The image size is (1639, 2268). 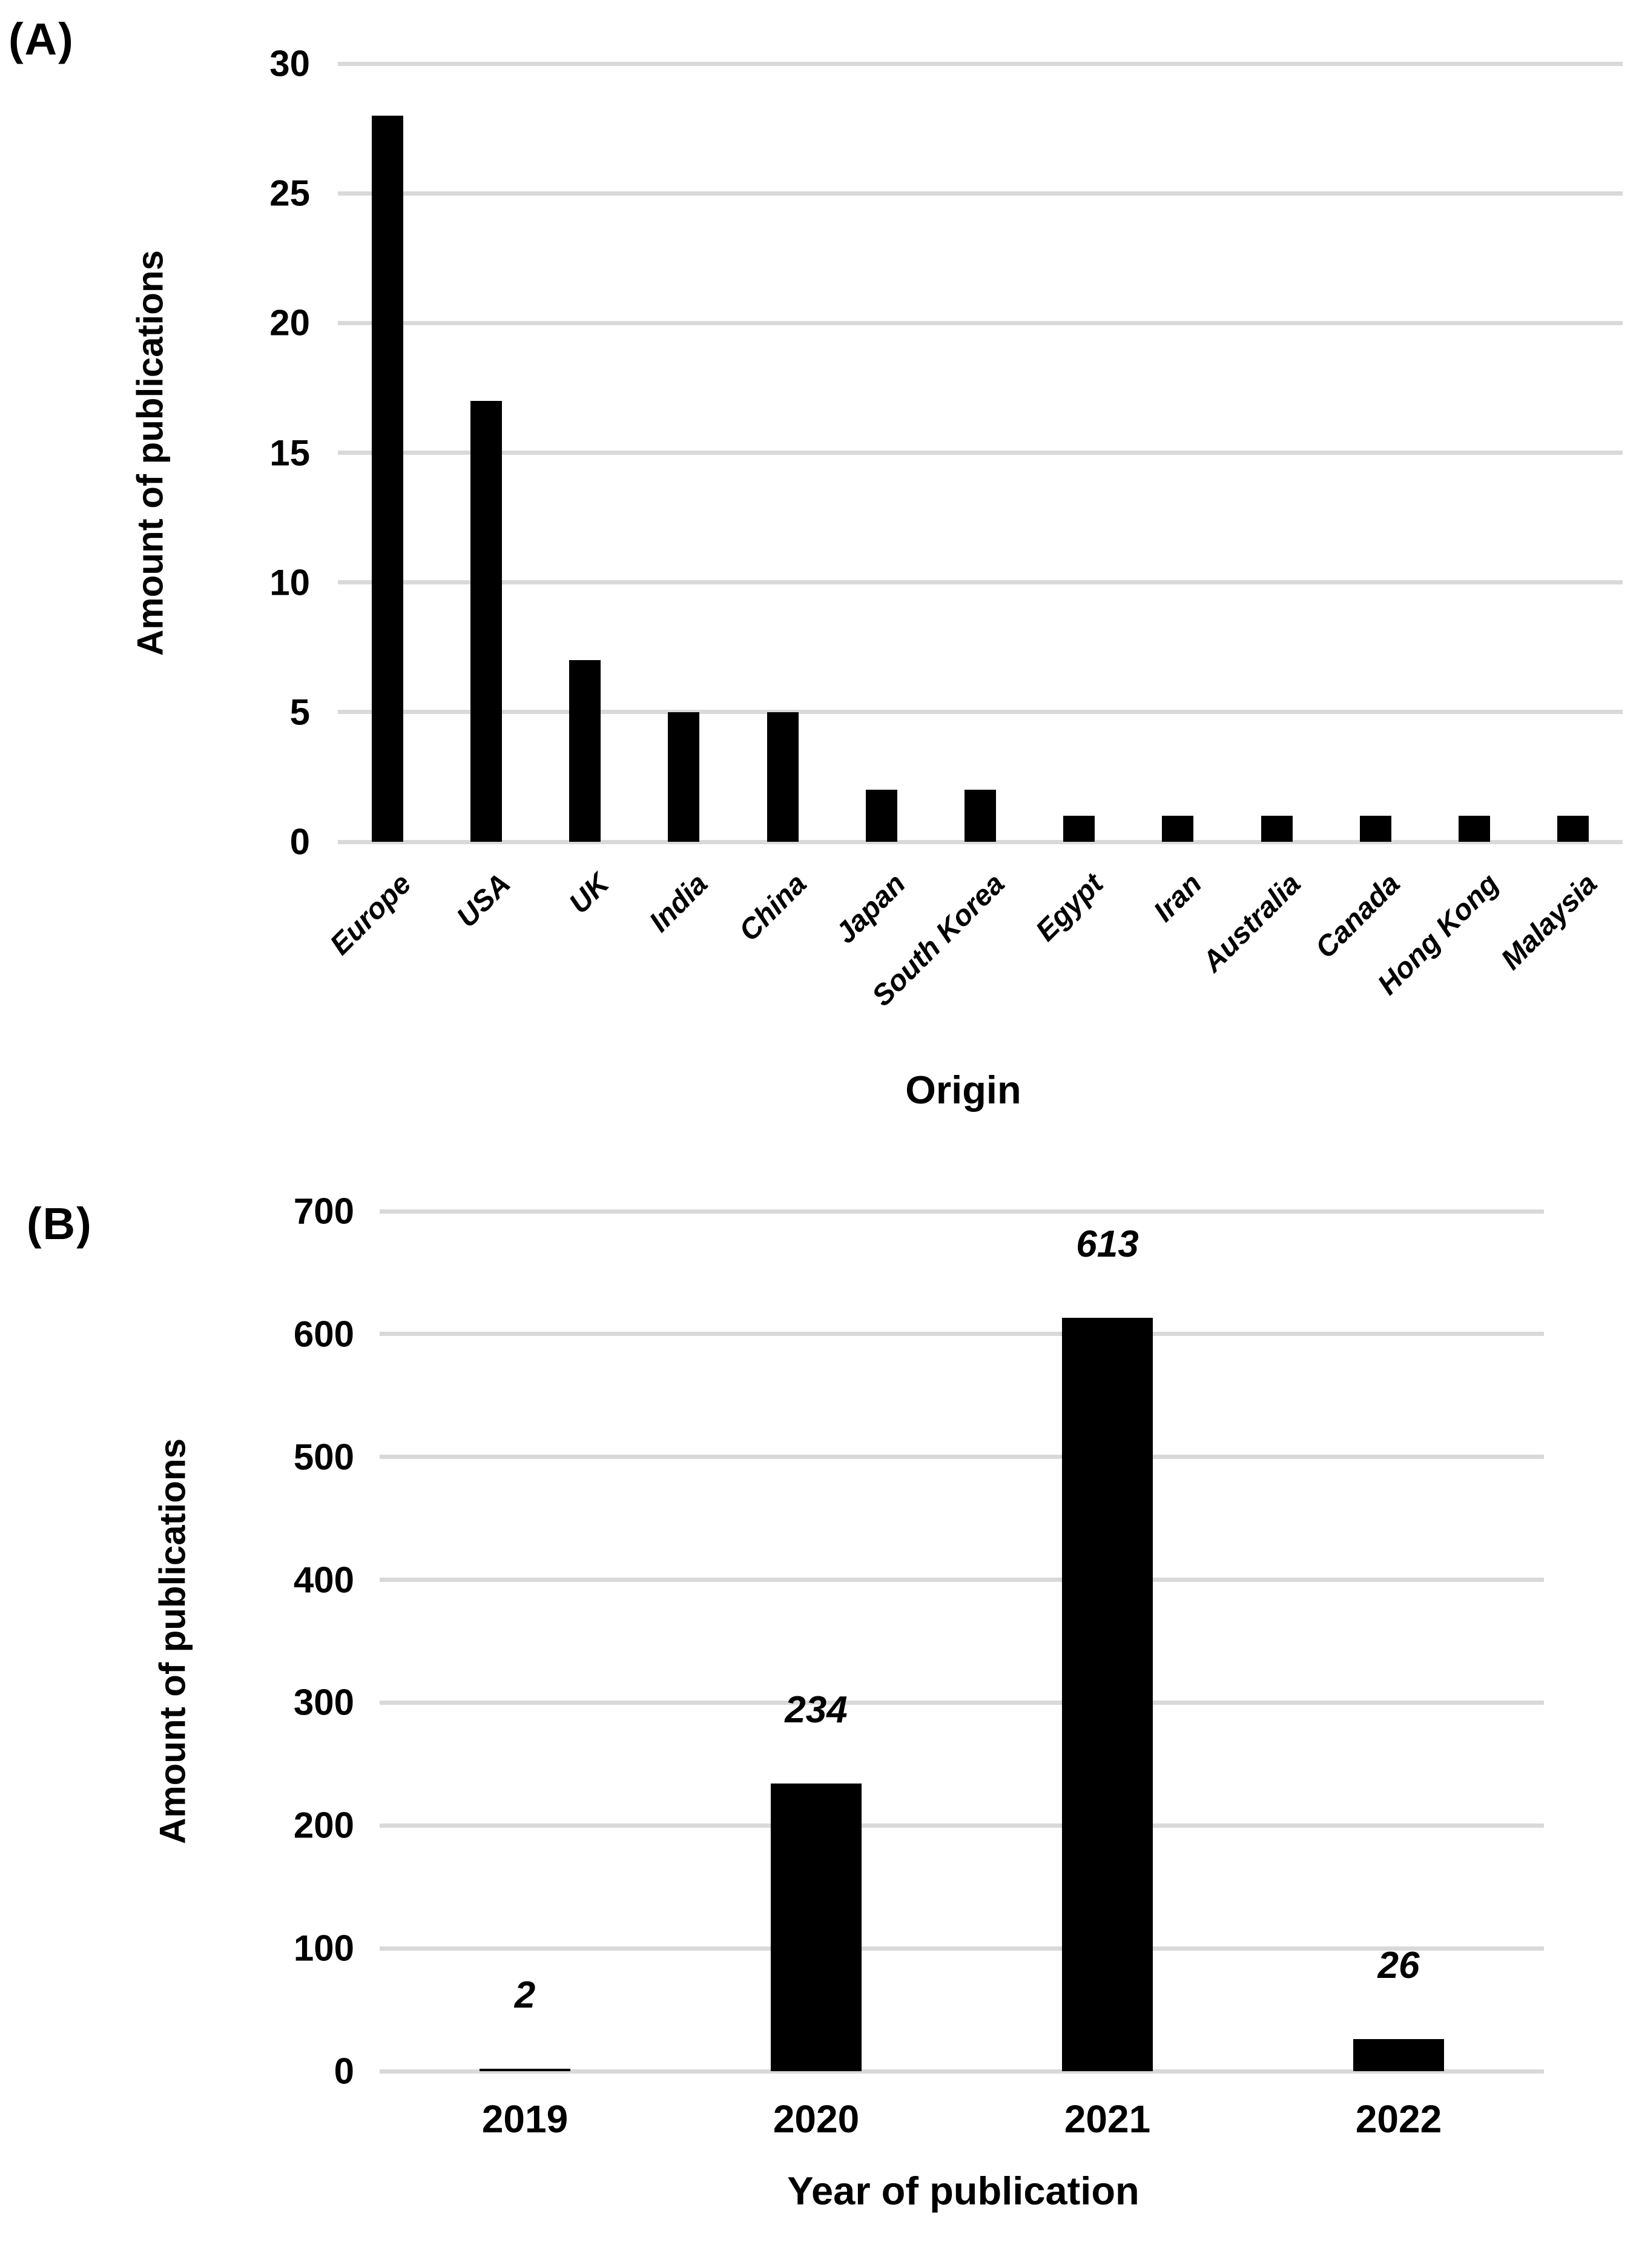 I want to click on y-tick-label-25: 25, so click(x=289, y=194).